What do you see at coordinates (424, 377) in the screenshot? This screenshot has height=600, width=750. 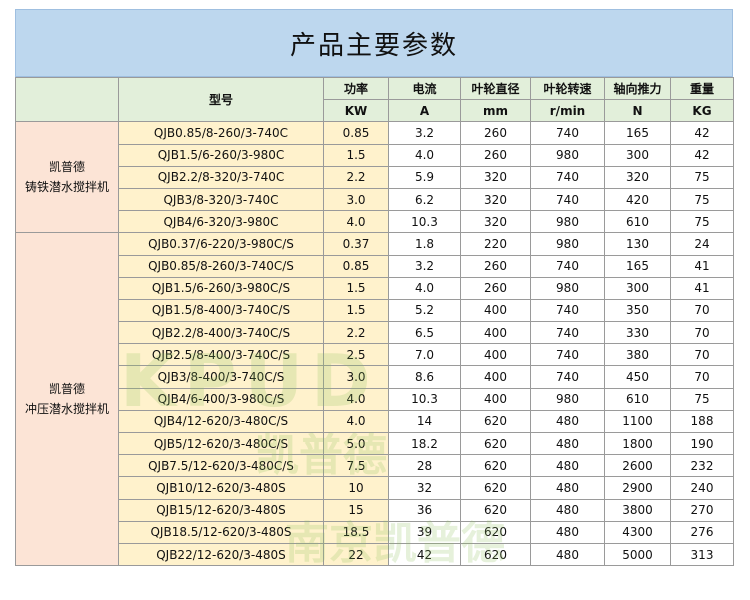 I see `current-cell: 8.6` at bounding box center [424, 377].